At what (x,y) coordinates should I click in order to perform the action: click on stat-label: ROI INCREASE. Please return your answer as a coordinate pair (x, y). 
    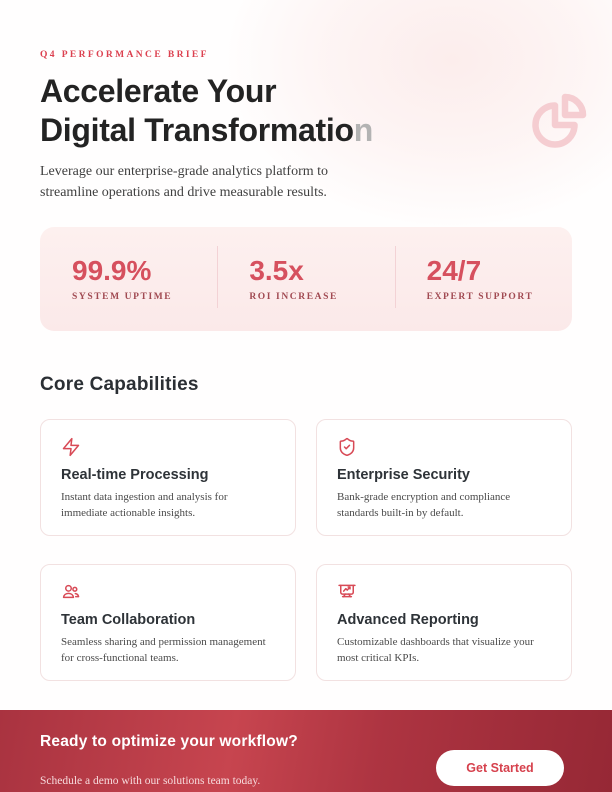
    Looking at the image, I should click on (293, 297).